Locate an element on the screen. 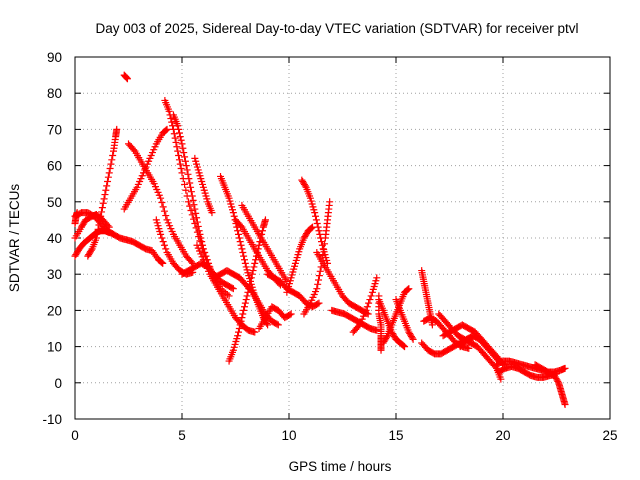 The width and height of the screenshot is (640, 480). y-tick-label: 80 is located at coordinates (54, 93).